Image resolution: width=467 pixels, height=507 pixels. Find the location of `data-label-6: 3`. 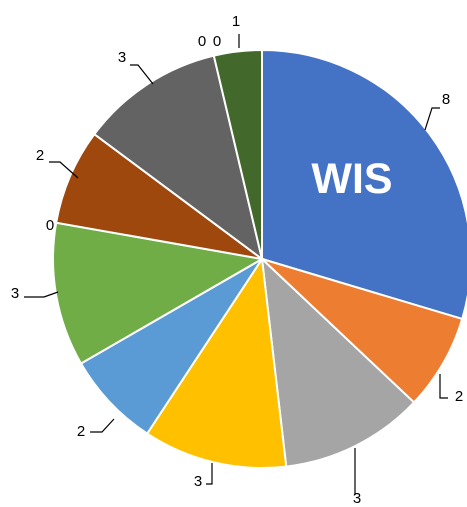

data-label-6: 3 is located at coordinates (15, 293).